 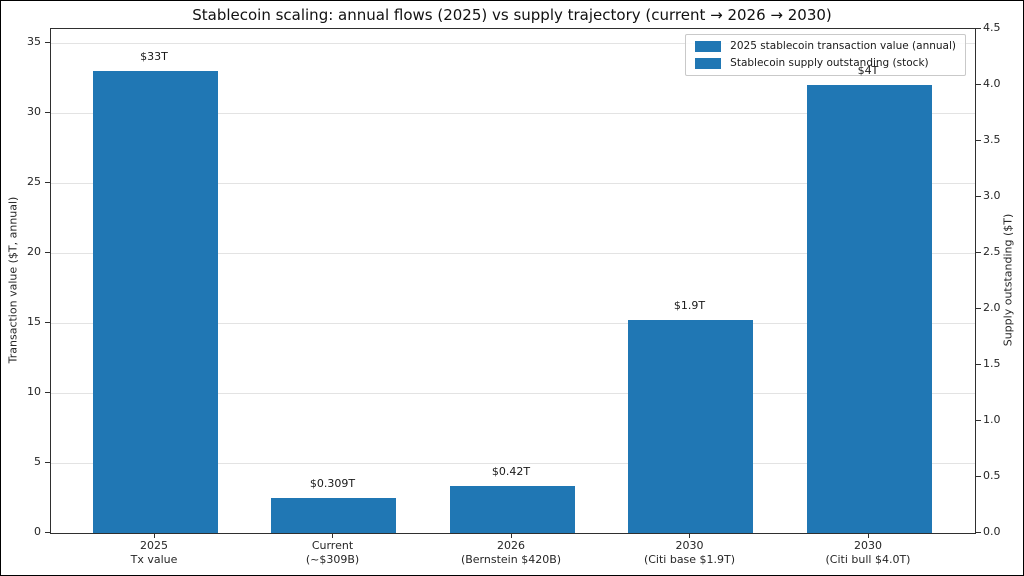 I want to click on y-tick-label-left: 0, so click(x=37, y=531).